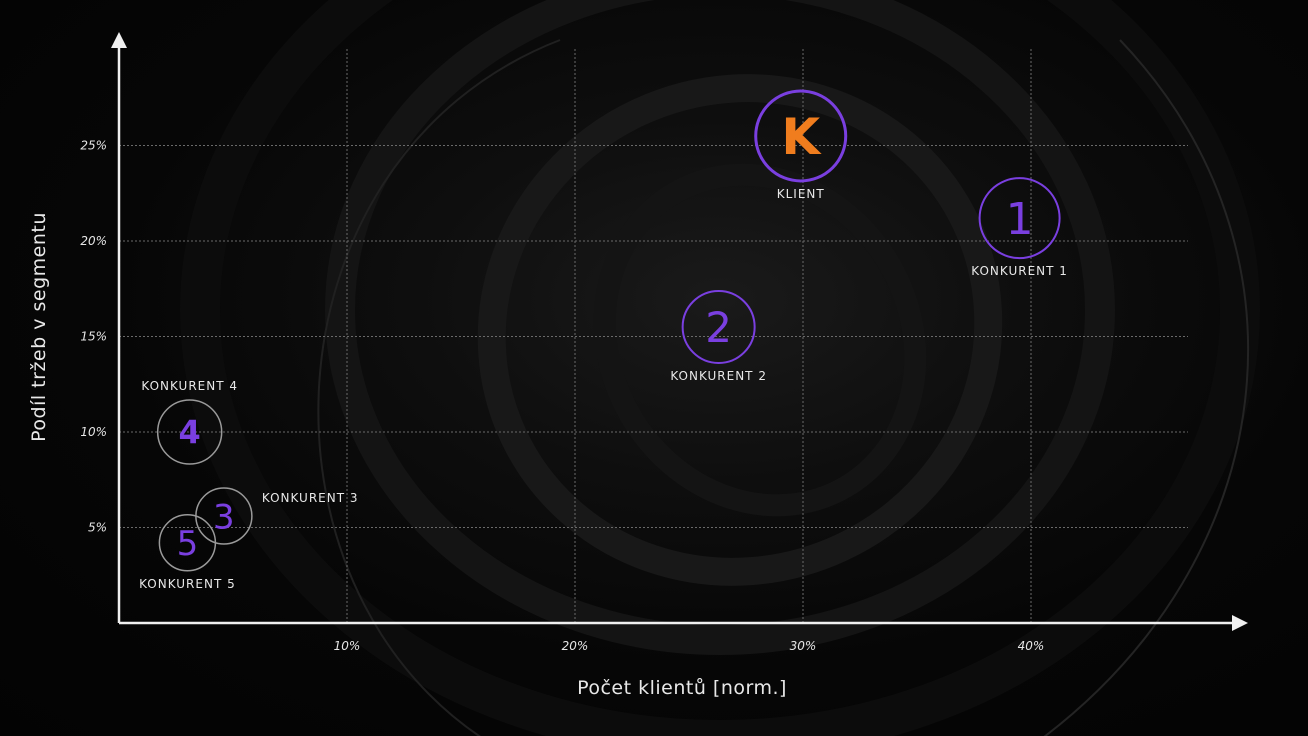 This screenshot has height=736, width=1308. I want to click on x-axis-arrow, so click(1240, 623).